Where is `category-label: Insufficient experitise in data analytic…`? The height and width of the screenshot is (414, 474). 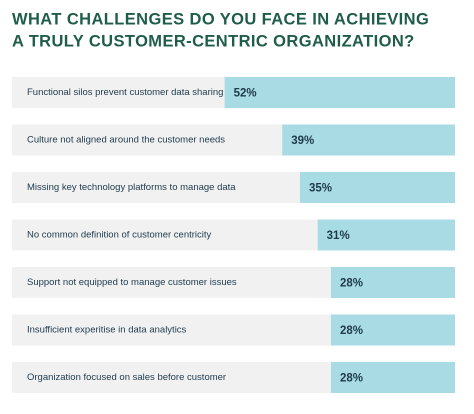 category-label: Insufficient experitise in data analytic… is located at coordinates (107, 330).